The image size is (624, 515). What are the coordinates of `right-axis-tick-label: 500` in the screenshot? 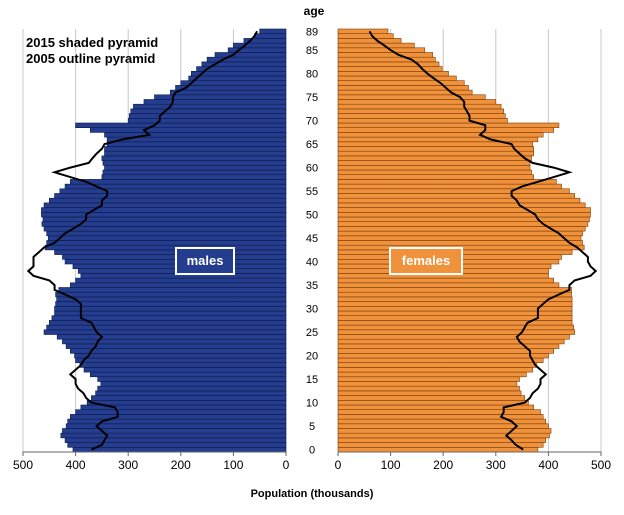 It's located at (601, 465).